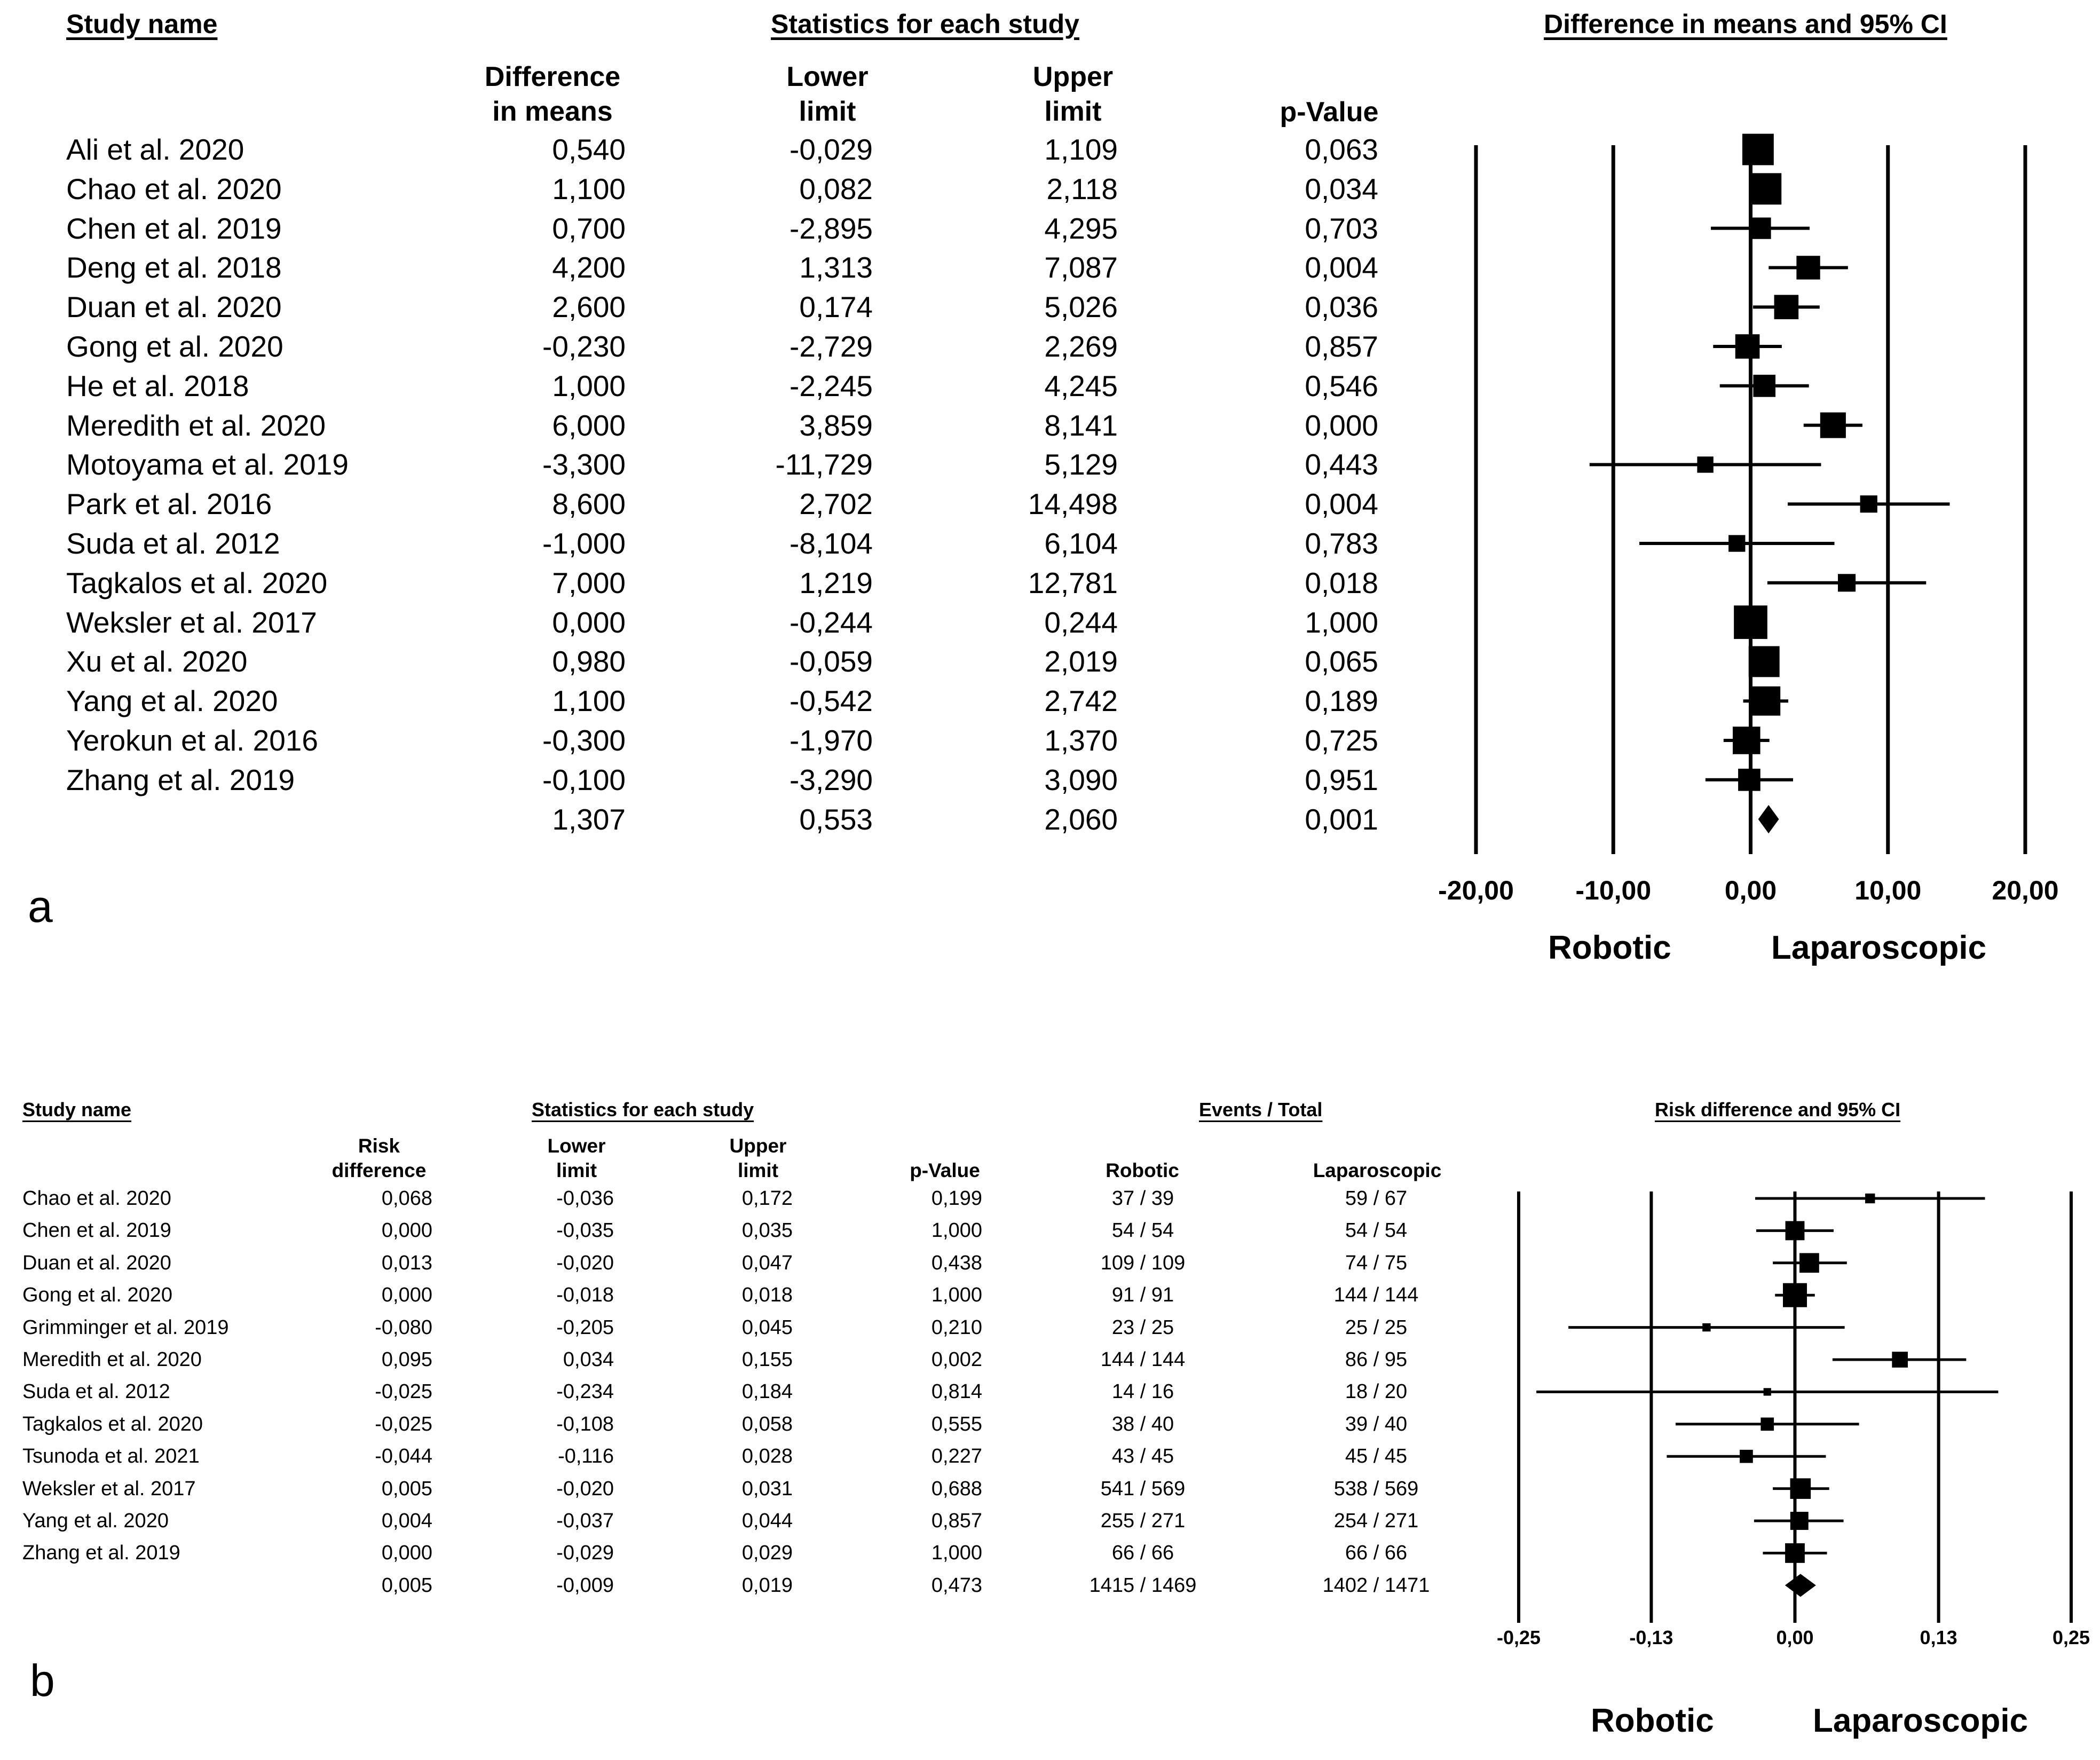 Image resolution: width=2100 pixels, height=1760 pixels. Describe the element at coordinates (1081, 819) in the screenshot. I see `upper-value: 2,060` at that location.